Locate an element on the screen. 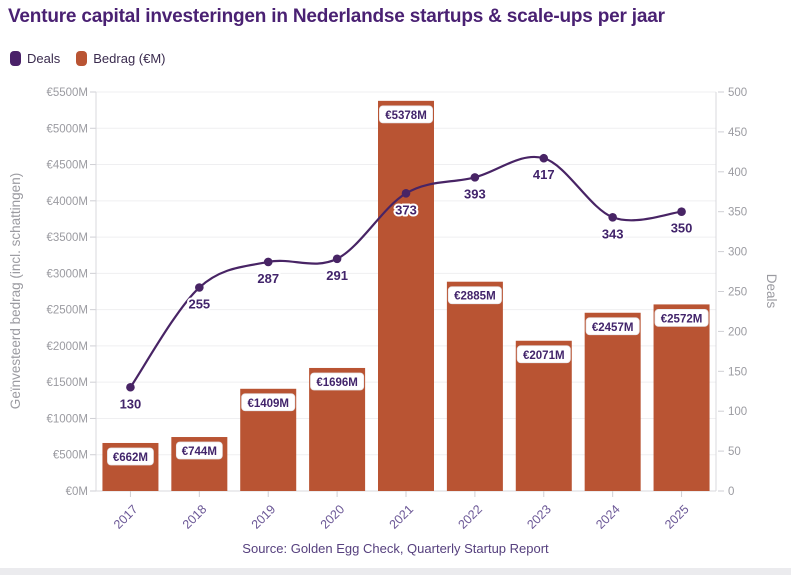  bar-value-label: €662M is located at coordinates (130, 458).